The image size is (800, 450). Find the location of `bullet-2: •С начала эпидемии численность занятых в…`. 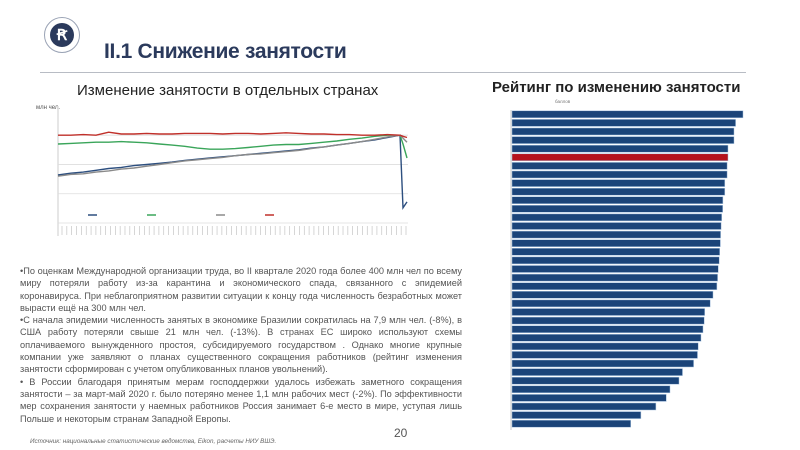

bullet-2: •С начала эпидемии численность занятых в… is located at coordinates (241, 345).